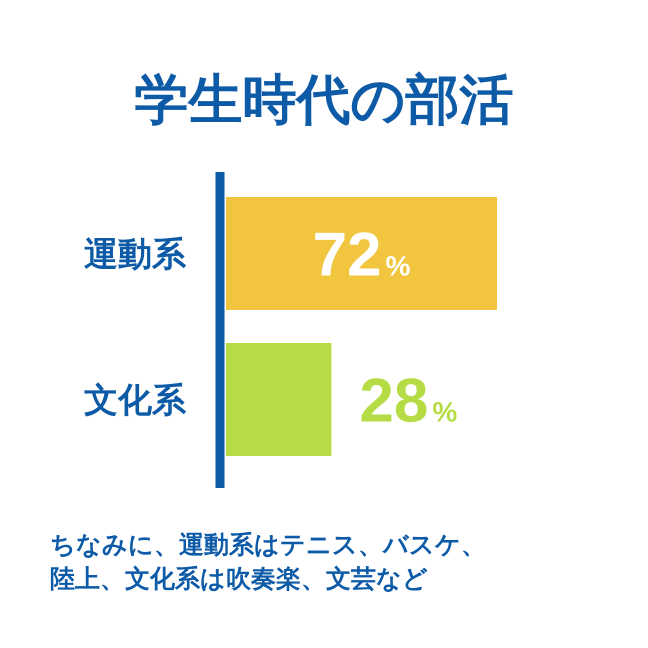 This screenshot has width=648, height=648. What do you see at coordinates (268, 562) in the screenshot?
I see `text: ちなみに、運動系はテニス、バスケ、陸上、文化系は吹奏楽、文芸など` at bounding box center [268, 562].